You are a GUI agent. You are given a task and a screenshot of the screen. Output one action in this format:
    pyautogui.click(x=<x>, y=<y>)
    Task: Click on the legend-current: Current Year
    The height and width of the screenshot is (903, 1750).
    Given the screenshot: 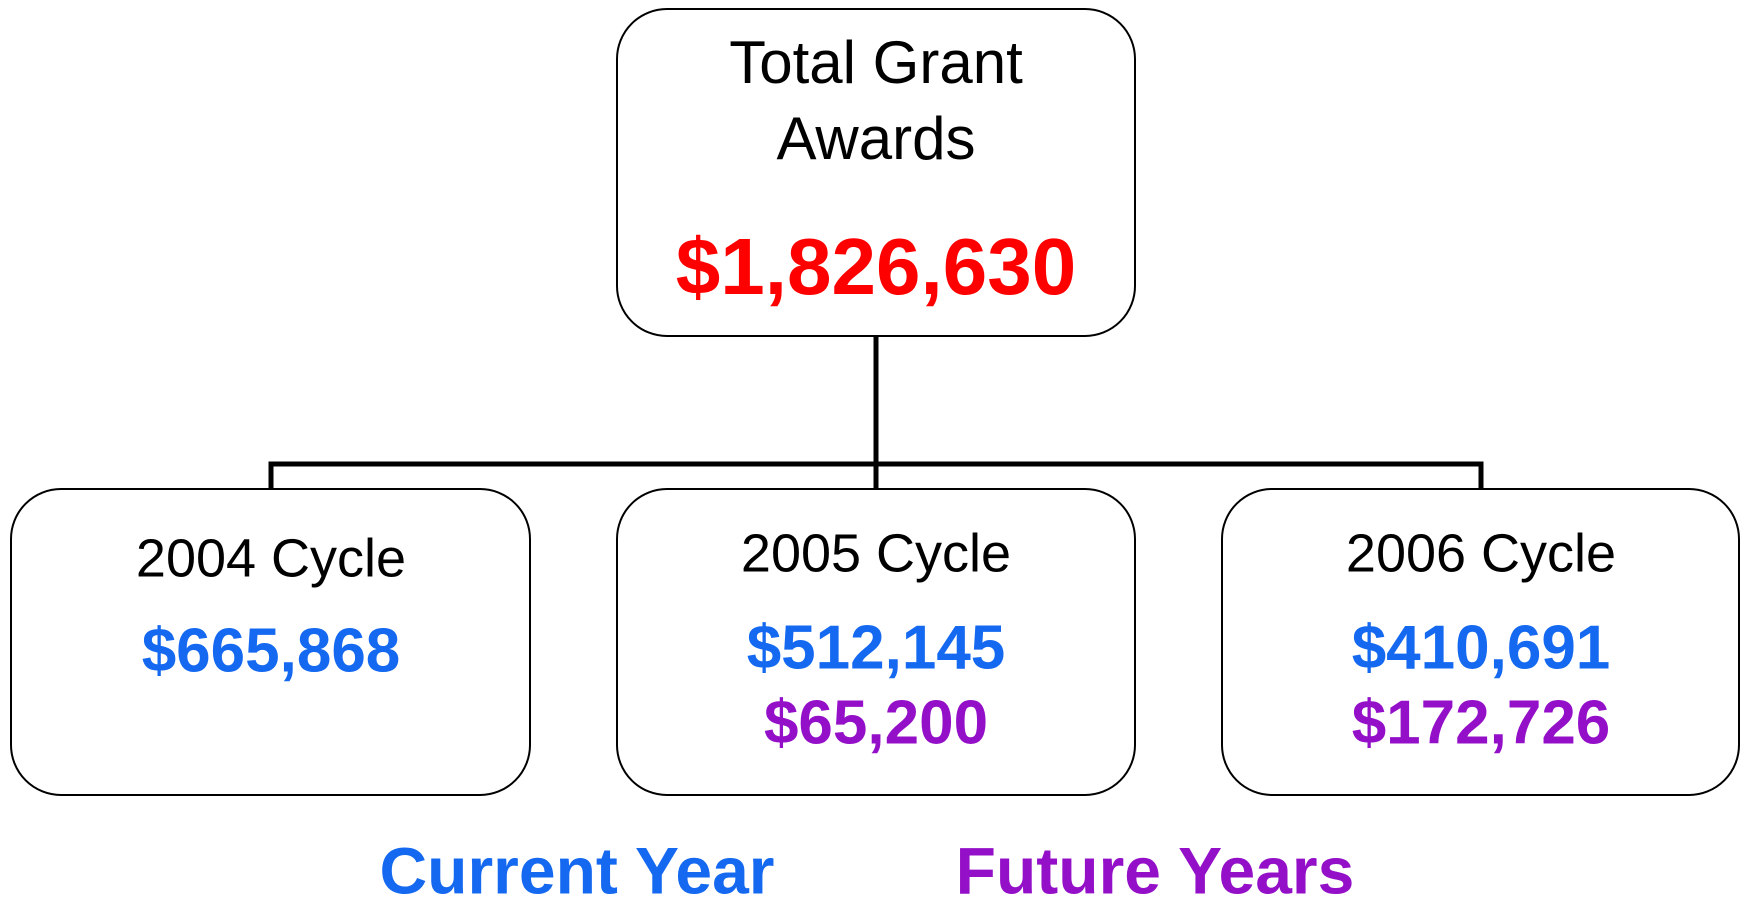 What is the action you would take?
    pyautogui.click(x=577, y=868)
    